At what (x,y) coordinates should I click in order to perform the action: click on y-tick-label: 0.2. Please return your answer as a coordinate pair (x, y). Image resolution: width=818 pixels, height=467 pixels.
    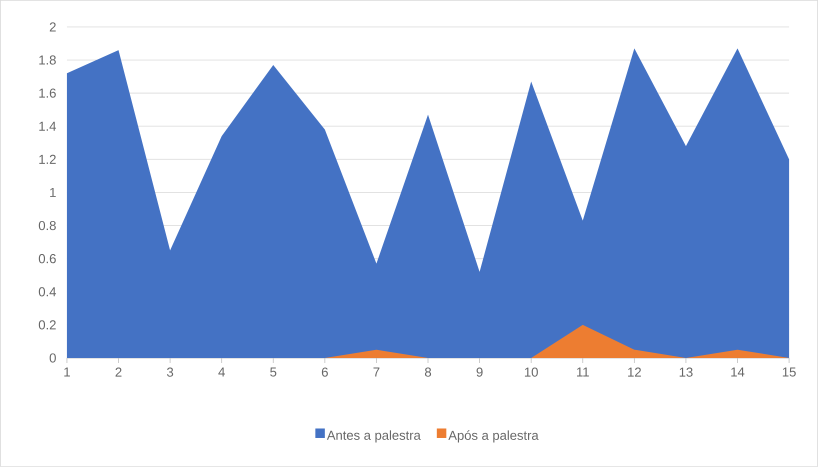
    Looking at the image, I should click on (47, 325).